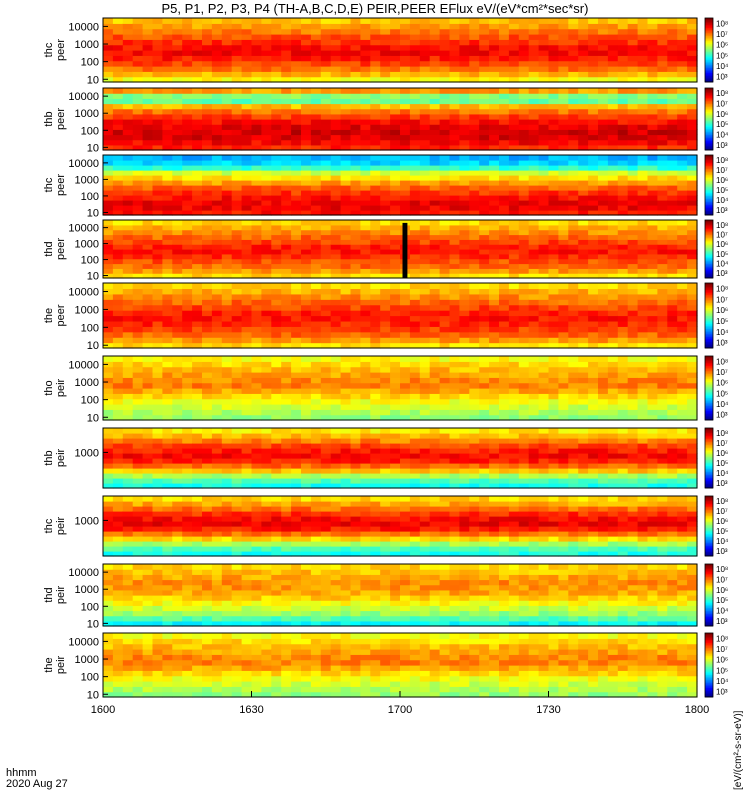 The width and height of the screenshot is (750, 800). Describe the element at coordinates (55, 457) in the screenshot. I see `panel-ylabel: thbpeir` at that location.